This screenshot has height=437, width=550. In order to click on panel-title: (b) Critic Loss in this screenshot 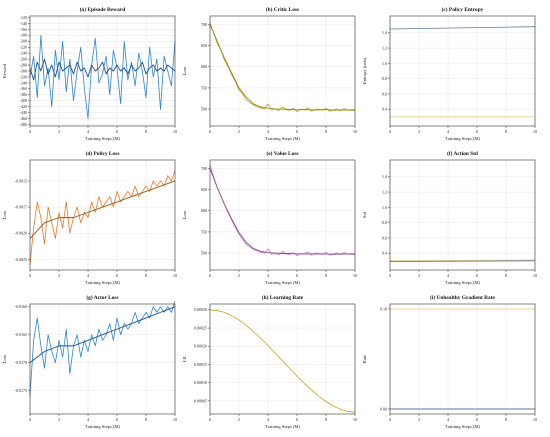, I will do `click(282, 9)`.